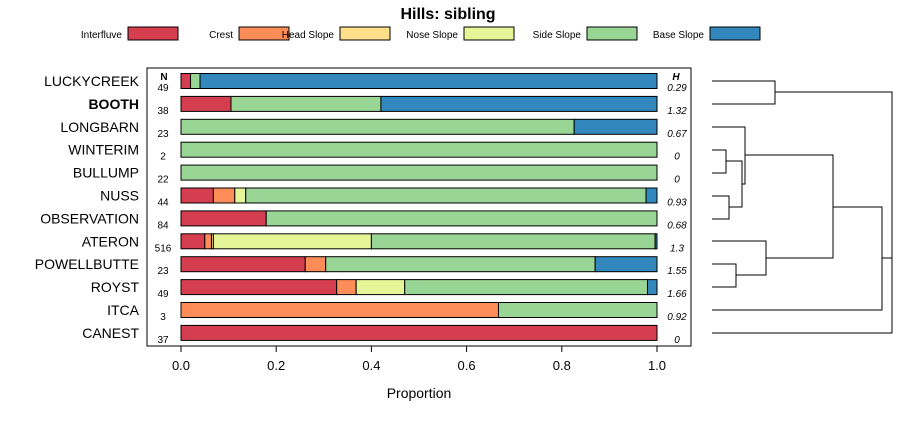 The image size is (900, 425). Describe the element at coordinates (513, 241) in the screenshot. I see `bar-segment-ateron-side-slope` at that location.